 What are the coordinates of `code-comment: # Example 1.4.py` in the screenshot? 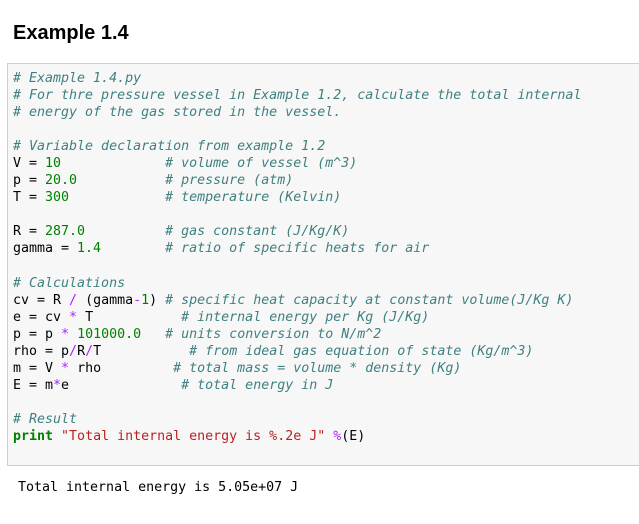 It's located at (77, 78).